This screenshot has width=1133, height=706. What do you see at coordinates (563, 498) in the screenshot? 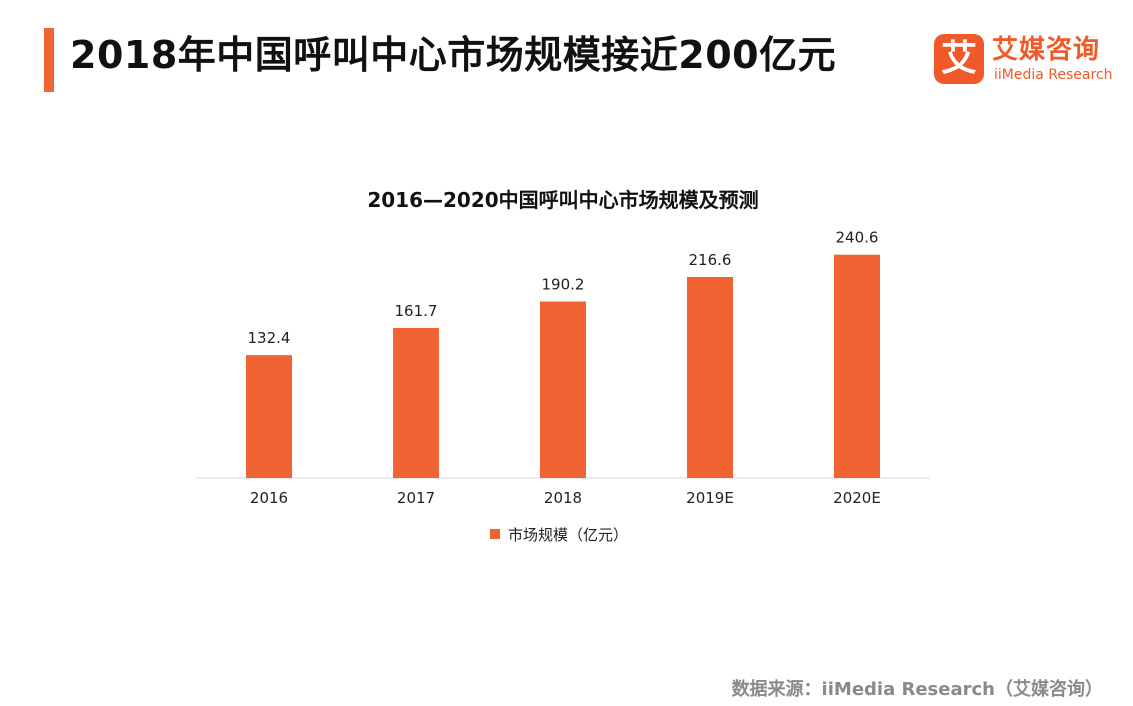
I see `x-tick-label-2018: 2018` at bounding box center [563, 498].